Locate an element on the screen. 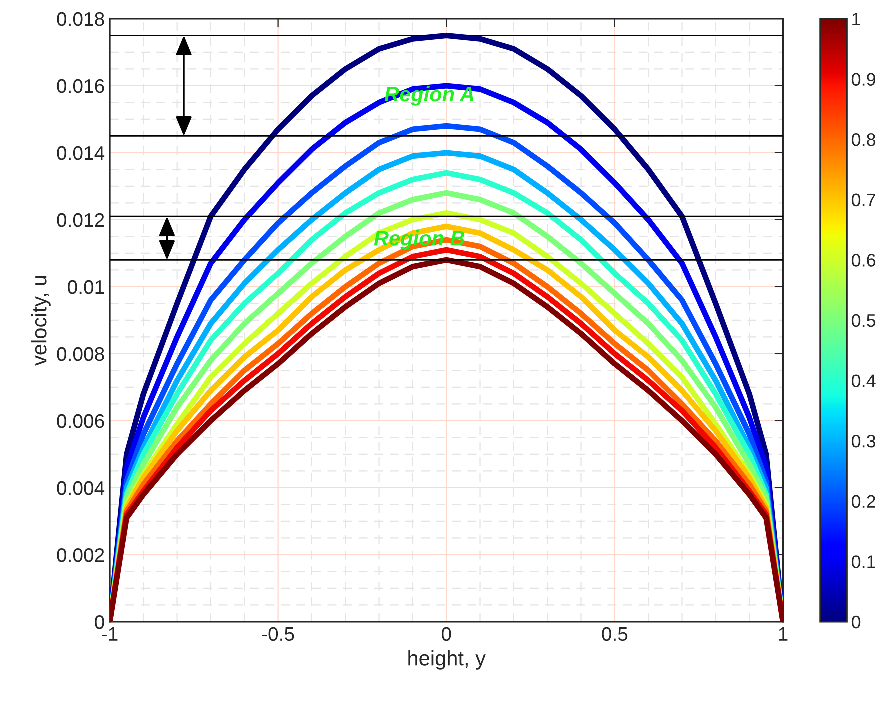 This screenshot has width=887, height=702. y-tick-label: 0.008 is located at coordinates (80, 354).